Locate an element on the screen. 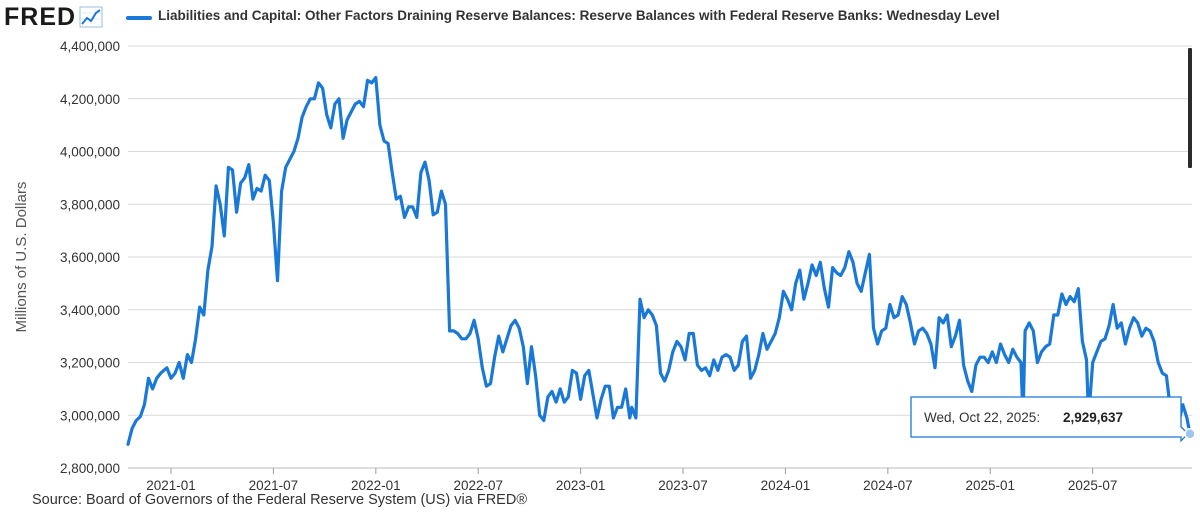 This screenshot has height=515, width=1200. data-tooltip: Wed, Oct 22, 2025: 2,929,637 is located at coordinates (1049, 419).